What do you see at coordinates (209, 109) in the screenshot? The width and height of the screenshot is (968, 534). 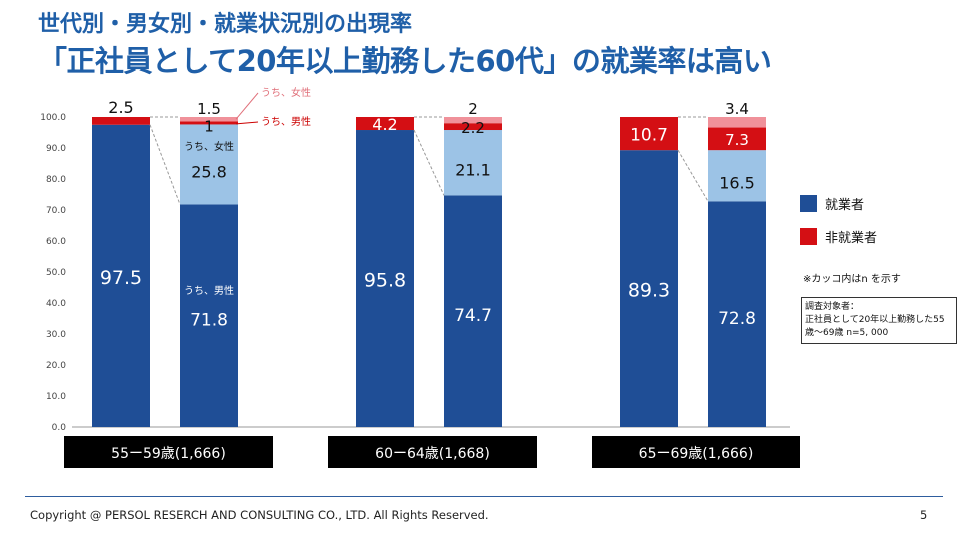 I see `data-label-female-nonemployed: 1.5` at bounding box center [209, 109].